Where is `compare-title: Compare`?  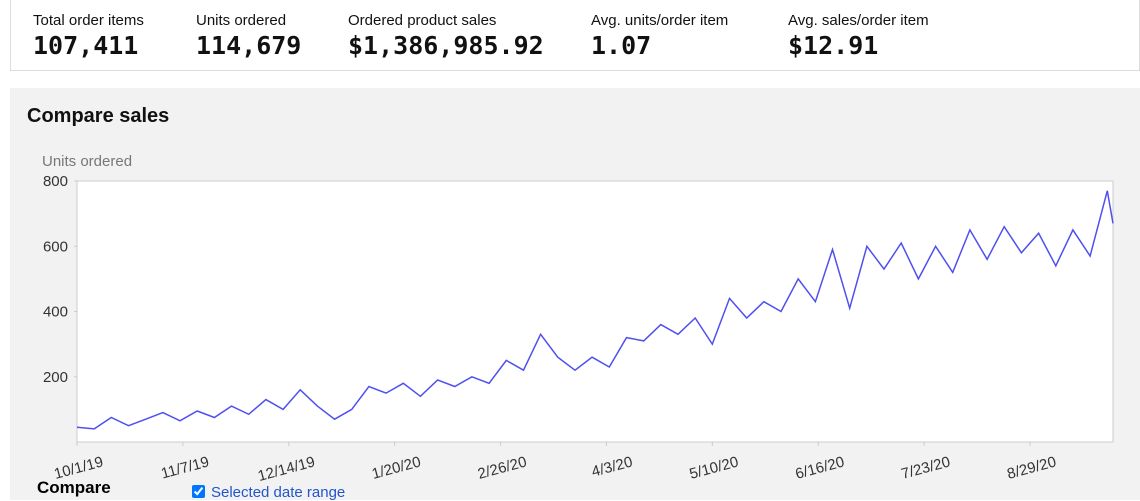
compare-title: Compare is located at coordinates (74, 487).